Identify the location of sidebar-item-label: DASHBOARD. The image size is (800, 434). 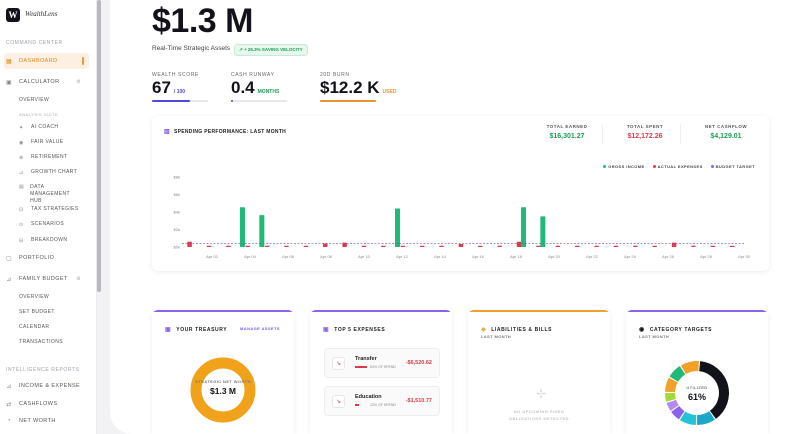
(38, 61).